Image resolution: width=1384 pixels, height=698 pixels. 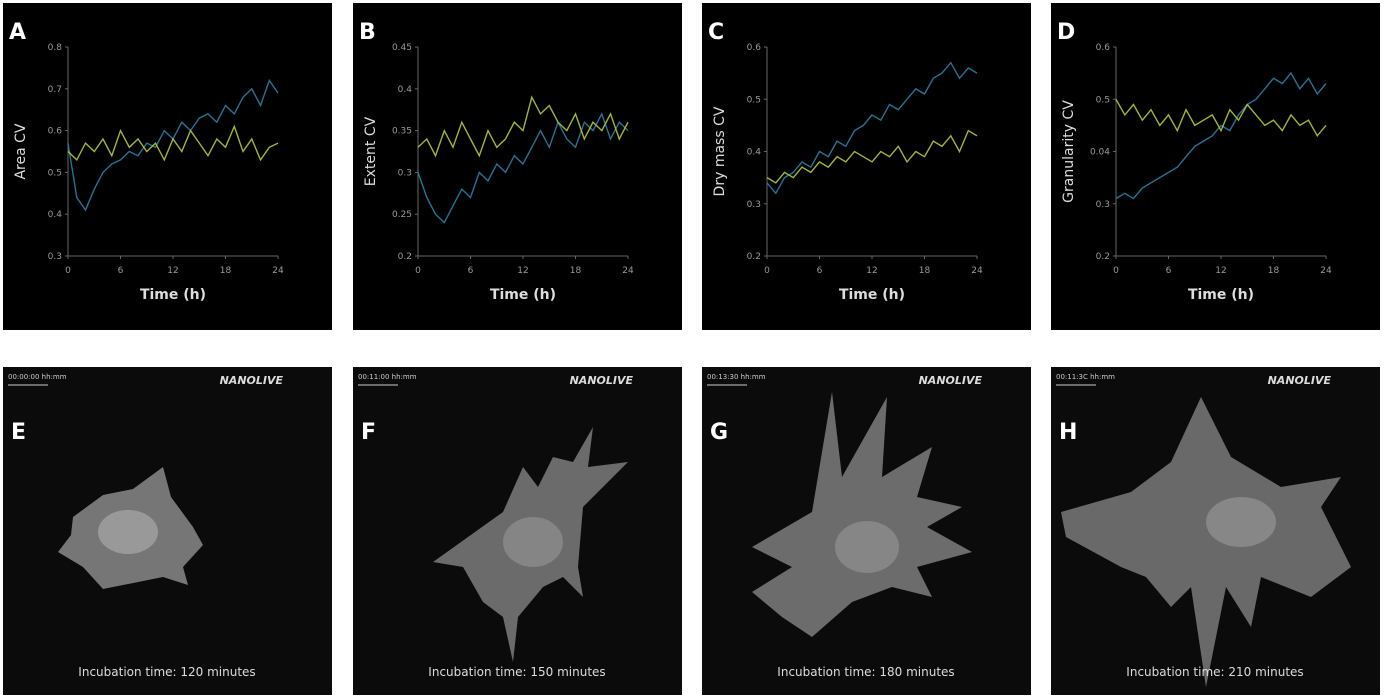 What do you see at coordinates (402, 215) in the screenshot?
I see `y-tick-label: 0.25` at bounding box center [402, 215].